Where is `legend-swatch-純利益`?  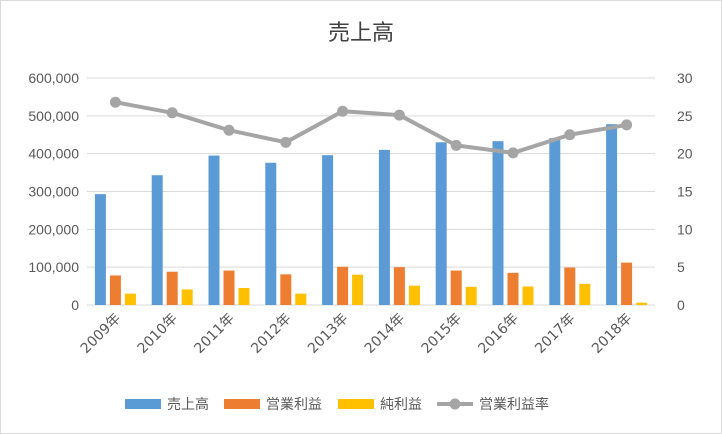 legend-swatch-純利益 is located at coordinates (356, 404).